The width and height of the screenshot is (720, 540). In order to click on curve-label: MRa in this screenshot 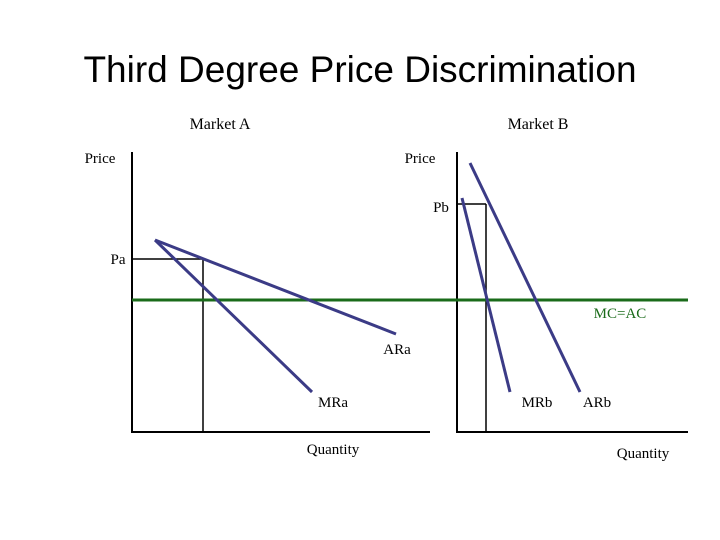, I will do `click(333, 403)`.